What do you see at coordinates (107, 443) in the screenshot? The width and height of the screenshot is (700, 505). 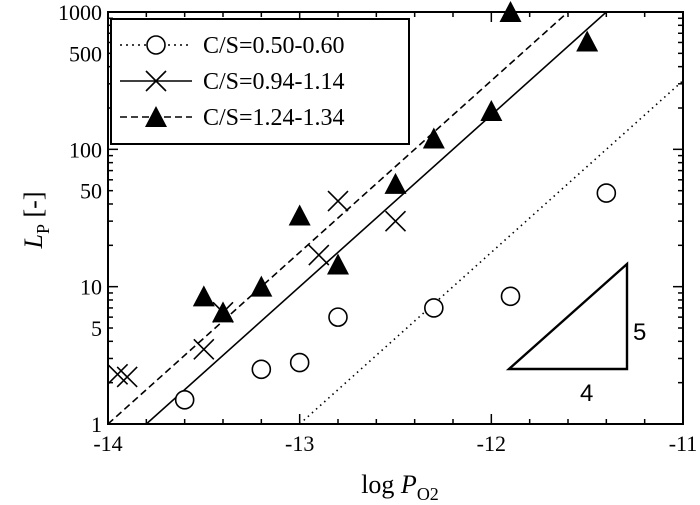 I see `x-tick-label: -14` at bounding box center [107, 443].